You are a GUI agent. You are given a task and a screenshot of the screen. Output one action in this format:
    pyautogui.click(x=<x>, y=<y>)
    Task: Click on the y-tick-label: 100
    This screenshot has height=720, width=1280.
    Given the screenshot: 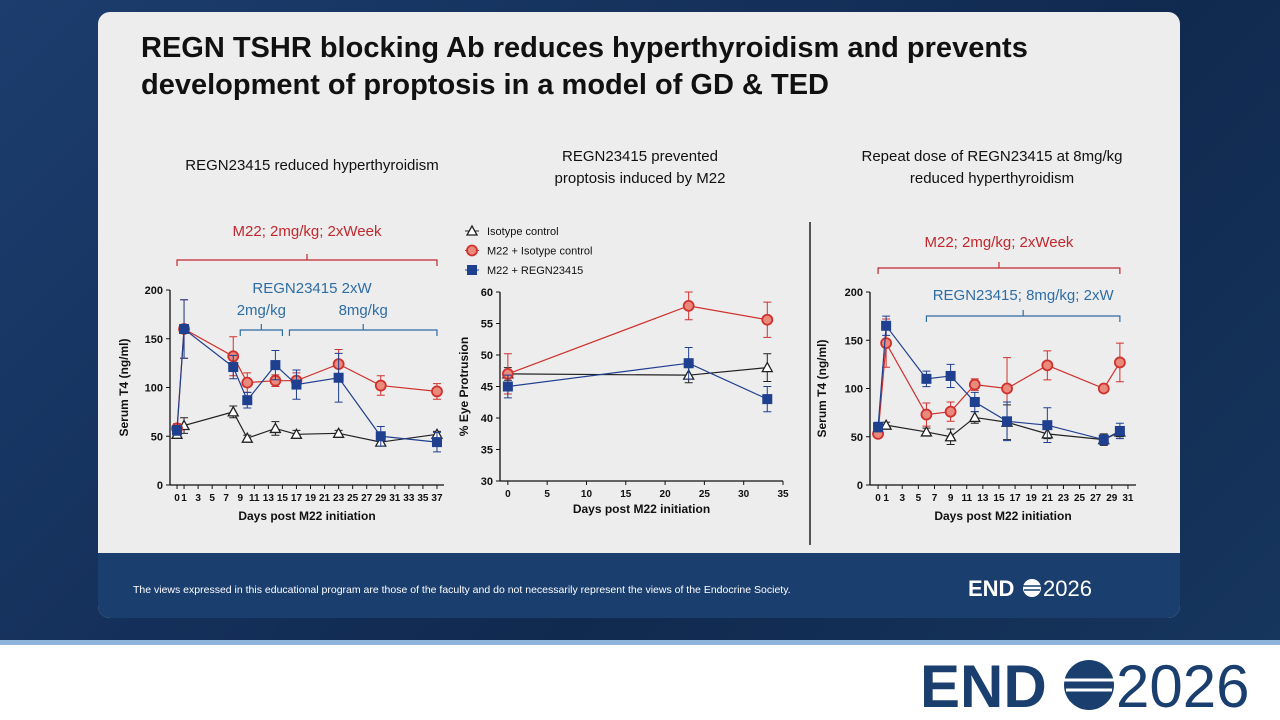 What is the action you would take?
    pyautogui.click(x=854, y=390)
    